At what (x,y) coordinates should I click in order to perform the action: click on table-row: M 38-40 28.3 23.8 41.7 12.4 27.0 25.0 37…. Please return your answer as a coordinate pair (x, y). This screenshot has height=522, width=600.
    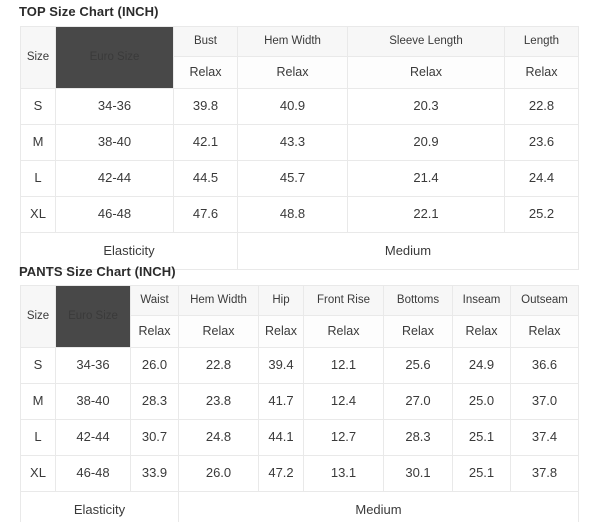
    Looking at the image, I should click on (299, 401).